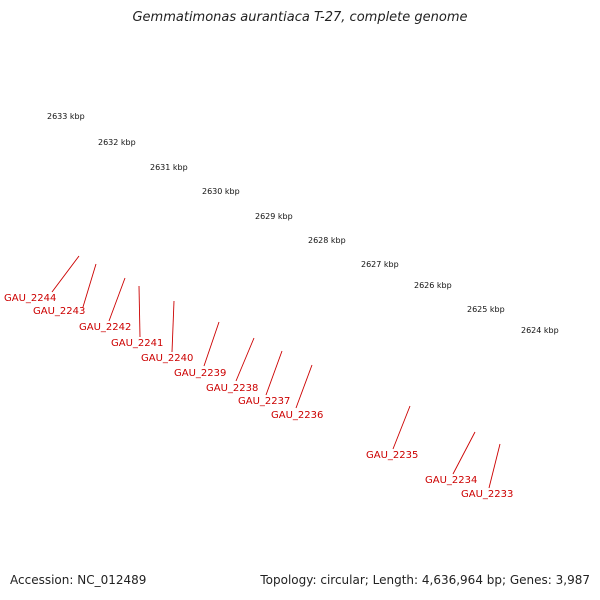 The image size is (600, 600). Describe the element at coordinates (221, 191) in the screenshot. I see `kbp-label: 2630 kbp` at that location.